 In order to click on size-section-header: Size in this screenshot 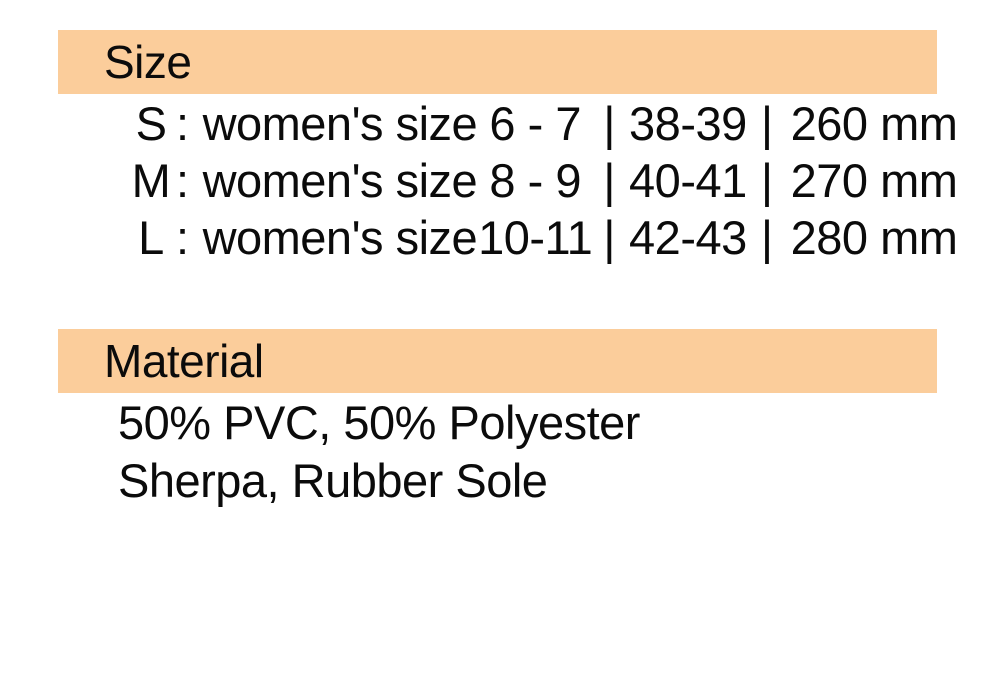, I will do `click(497, 62)`.